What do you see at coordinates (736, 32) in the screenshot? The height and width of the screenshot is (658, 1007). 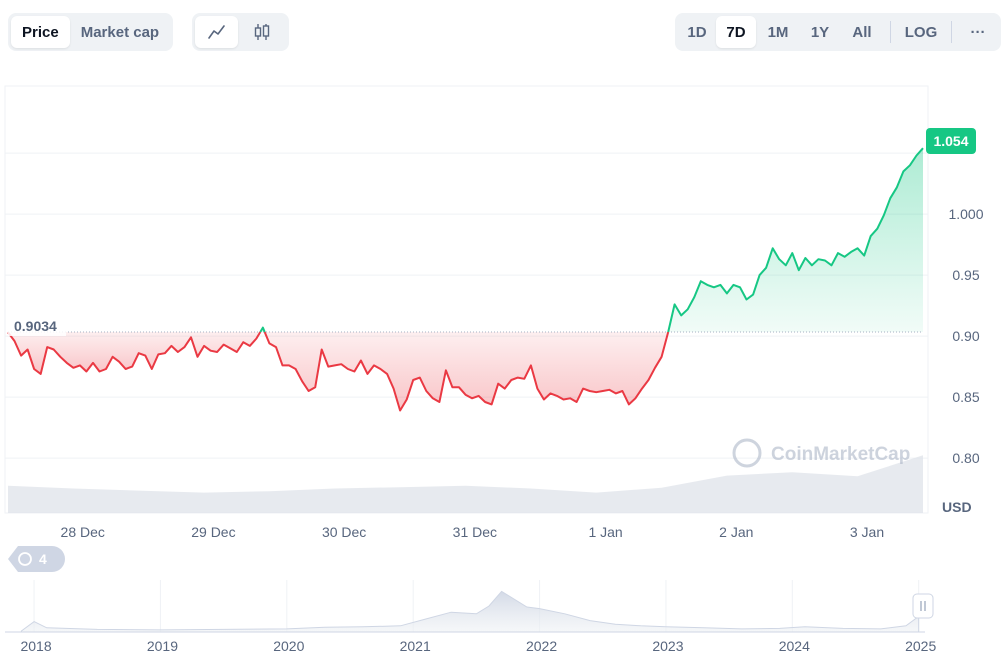 I see `range-7d-button: 7D` at bounding box center [736, 32].